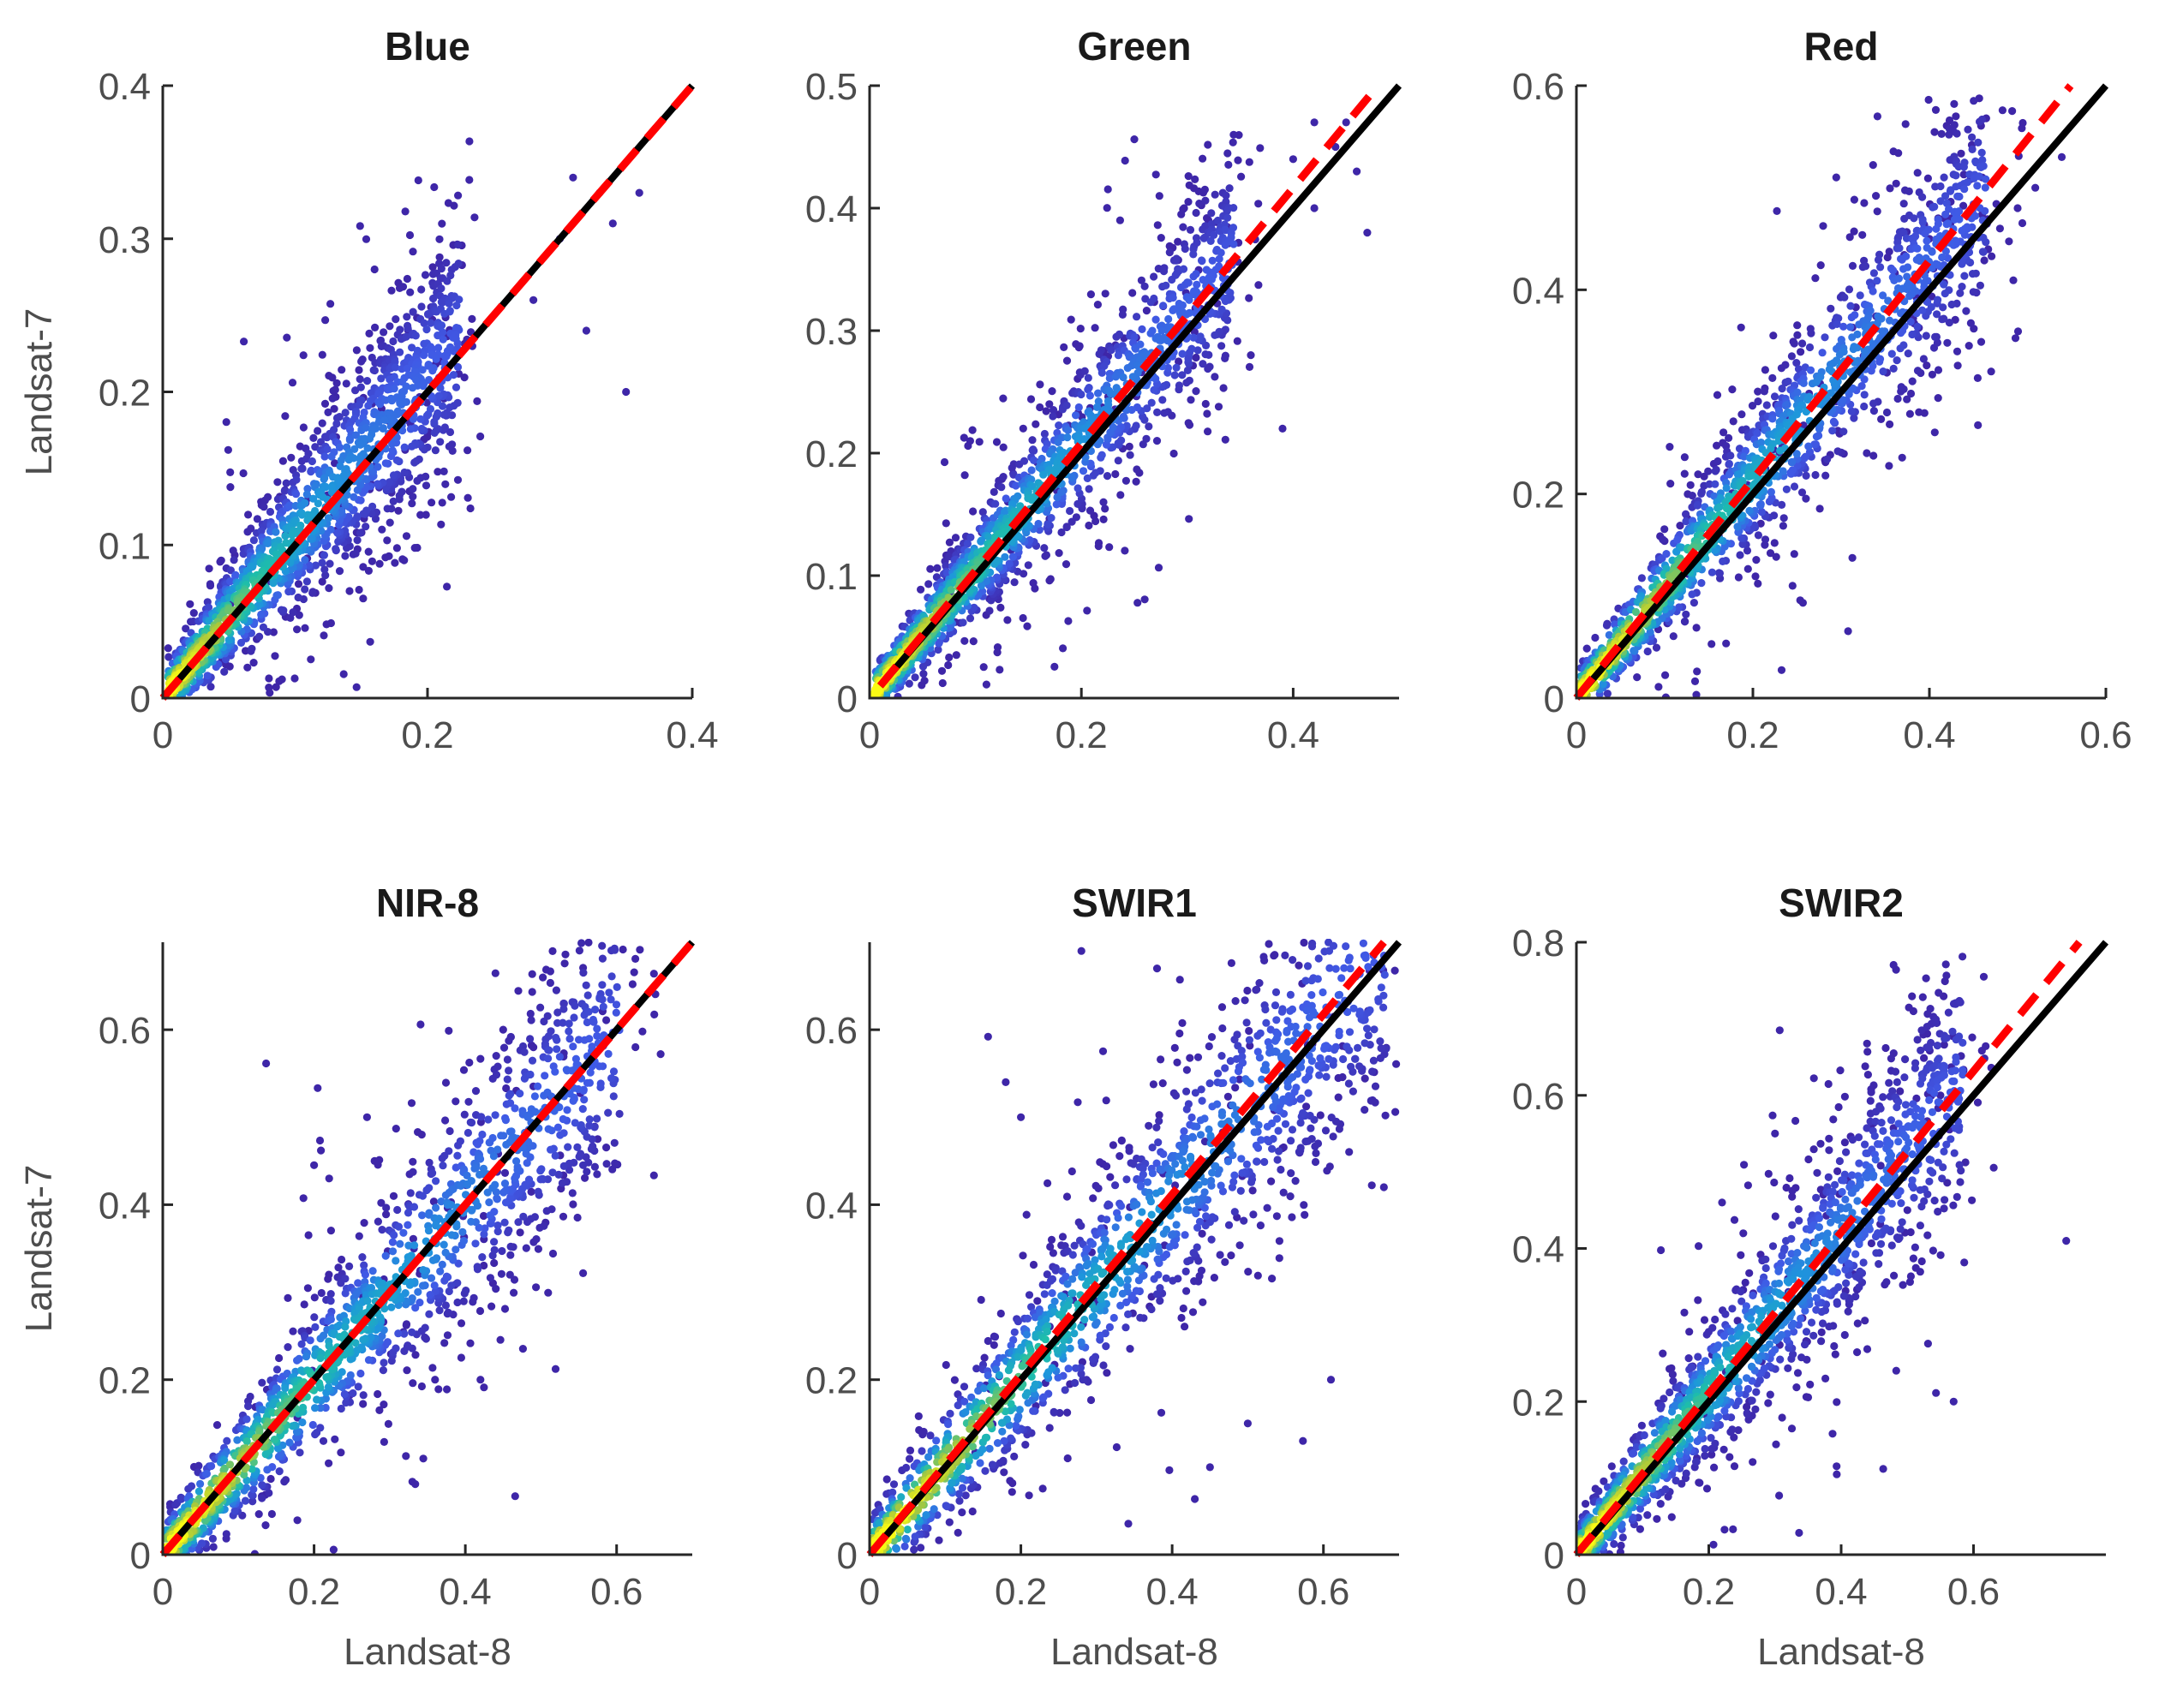  I want to click on y-tick-label: 0.5, so click(831, 87).